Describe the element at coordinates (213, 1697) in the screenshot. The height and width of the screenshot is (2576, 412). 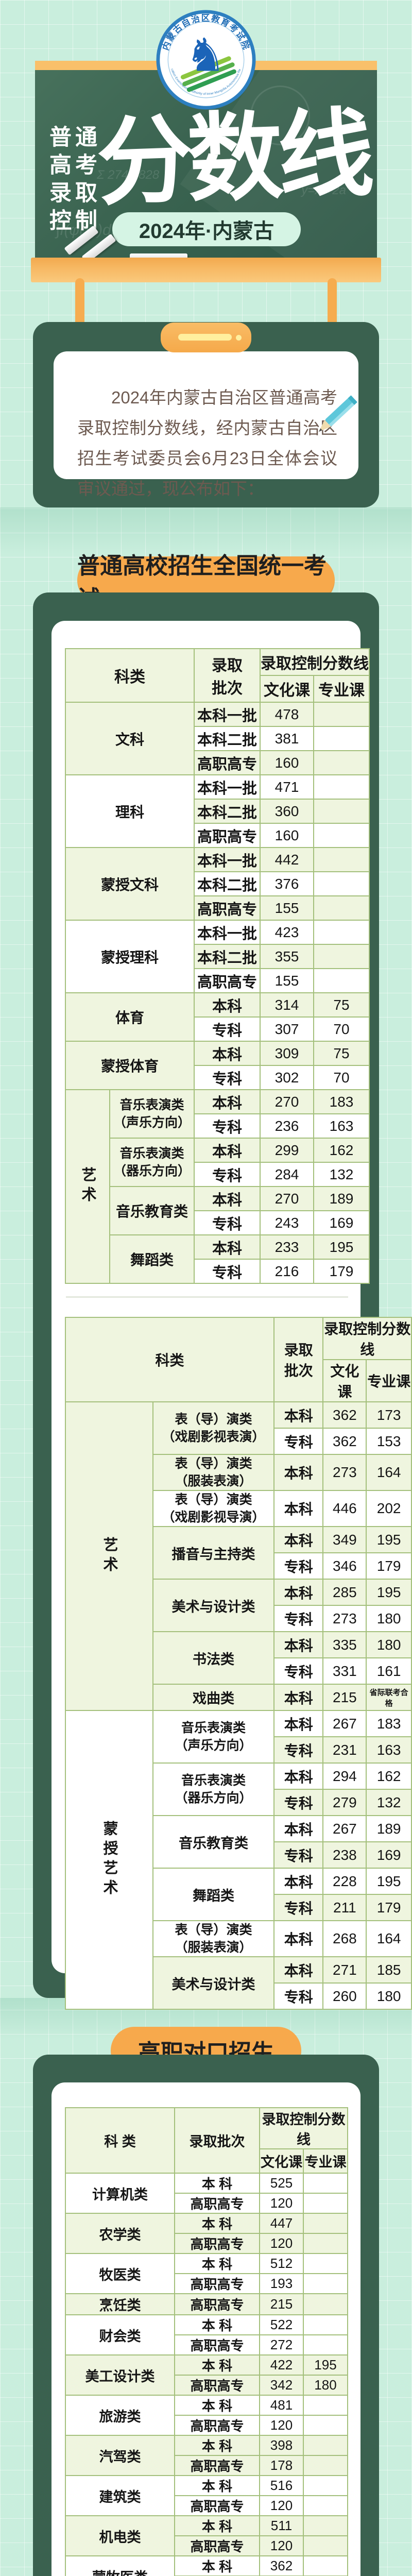
I see `category-cell: 戏曲类` at that location.